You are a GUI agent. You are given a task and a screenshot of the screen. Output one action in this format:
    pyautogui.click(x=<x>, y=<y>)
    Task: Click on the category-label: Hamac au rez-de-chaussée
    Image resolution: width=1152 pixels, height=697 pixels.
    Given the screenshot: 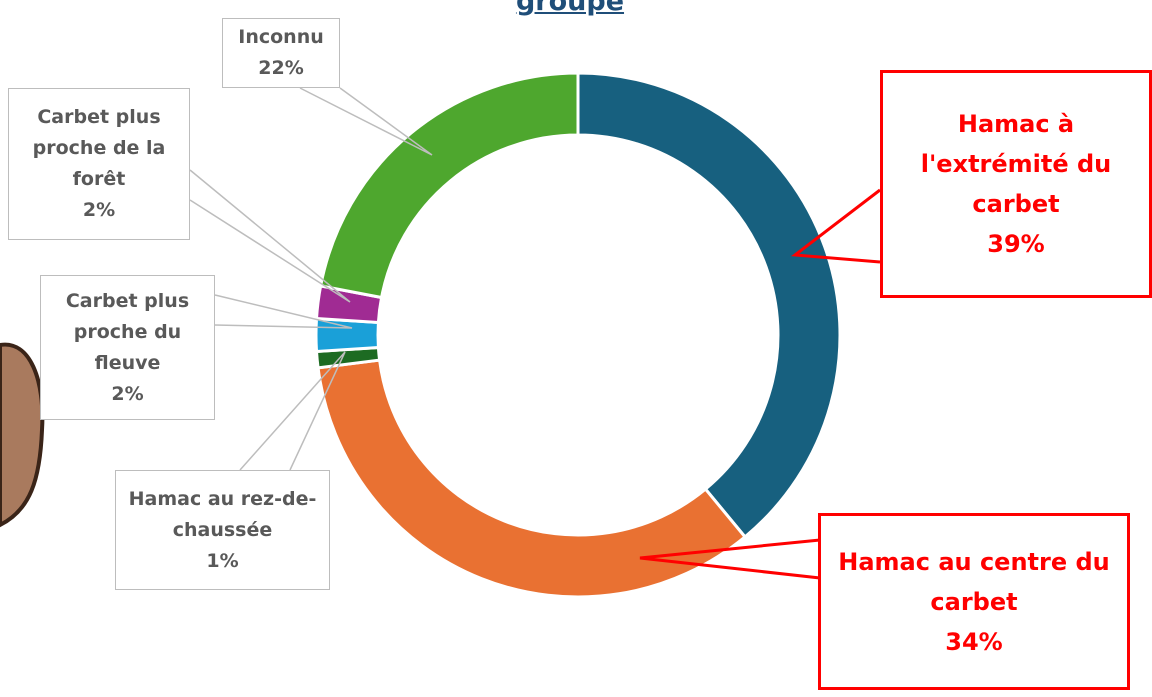 What is the action you would take?
    pyautogui.click(x=222, y=514)
    